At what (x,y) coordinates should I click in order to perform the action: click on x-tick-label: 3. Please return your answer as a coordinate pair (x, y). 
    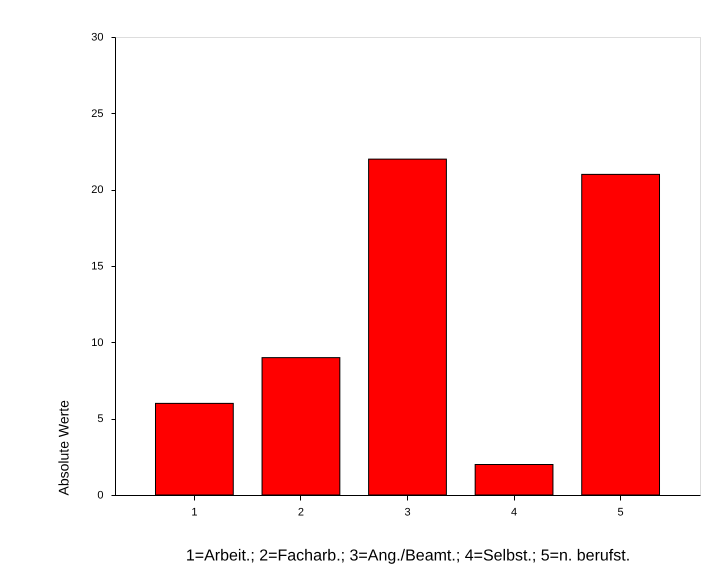
    Looking at the image, I should click on (407, 512).